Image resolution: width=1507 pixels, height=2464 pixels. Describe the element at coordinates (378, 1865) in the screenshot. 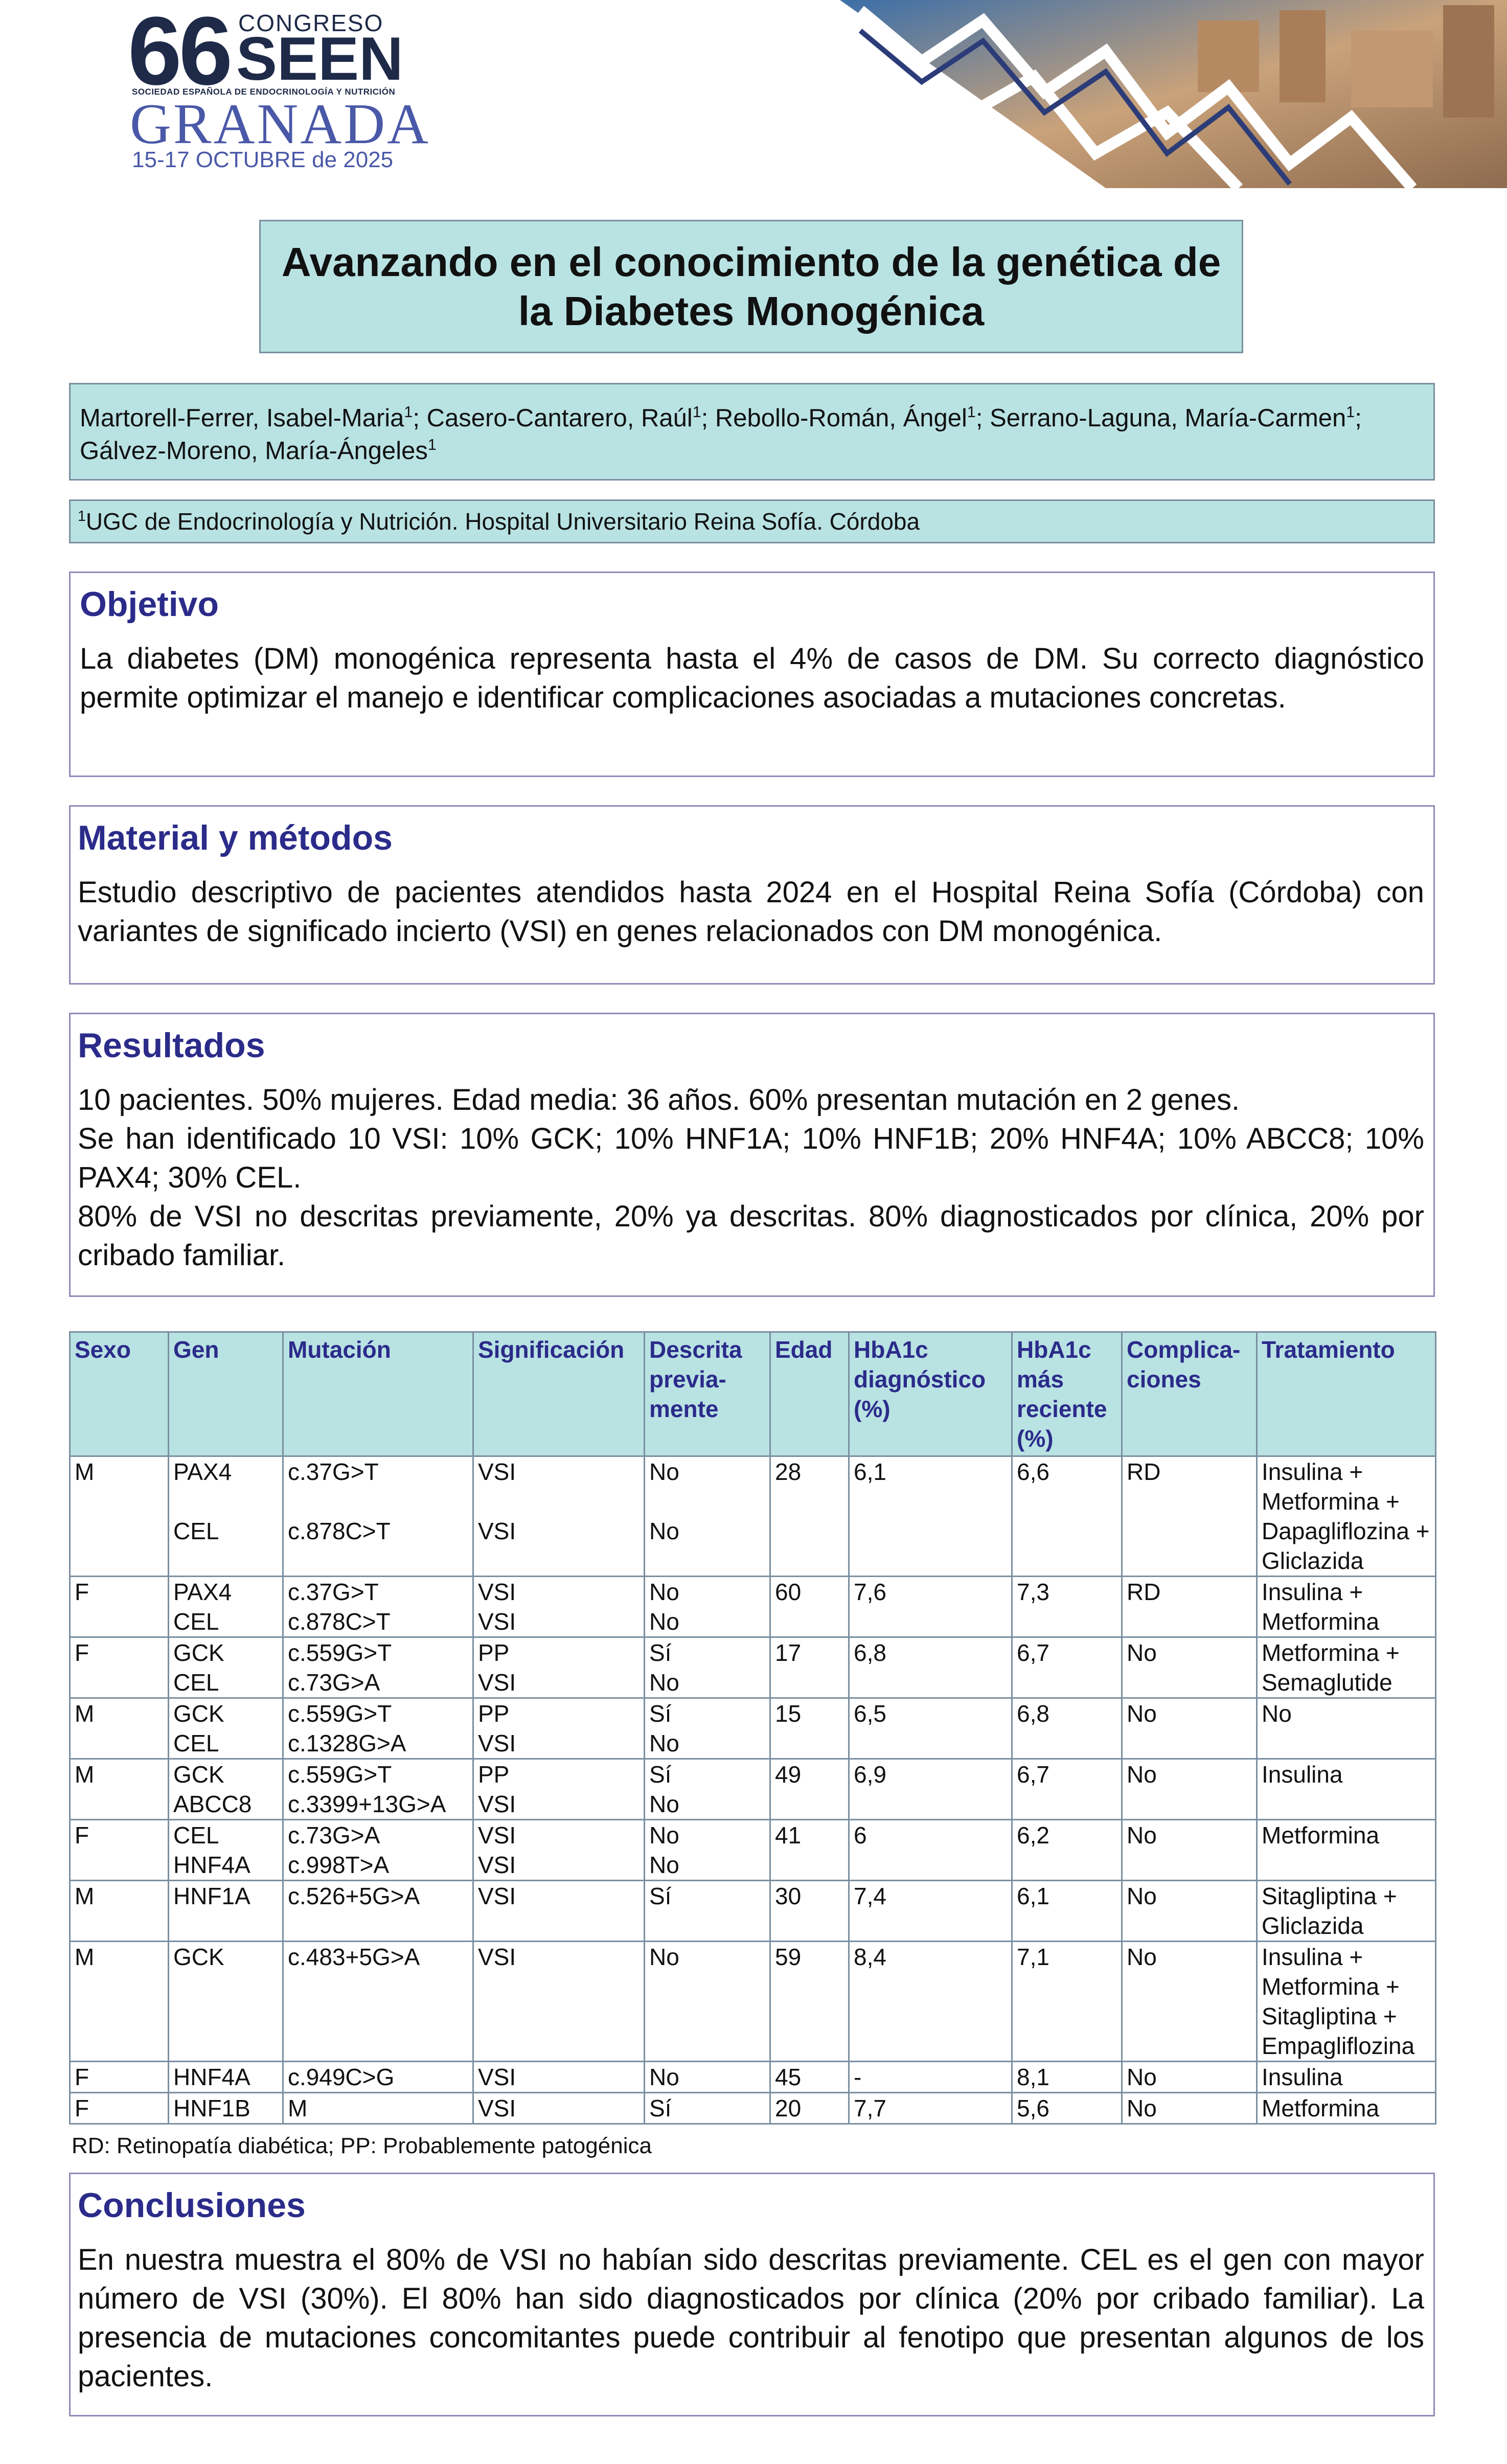

I see `cell-gene: c.998T>A` at that location.